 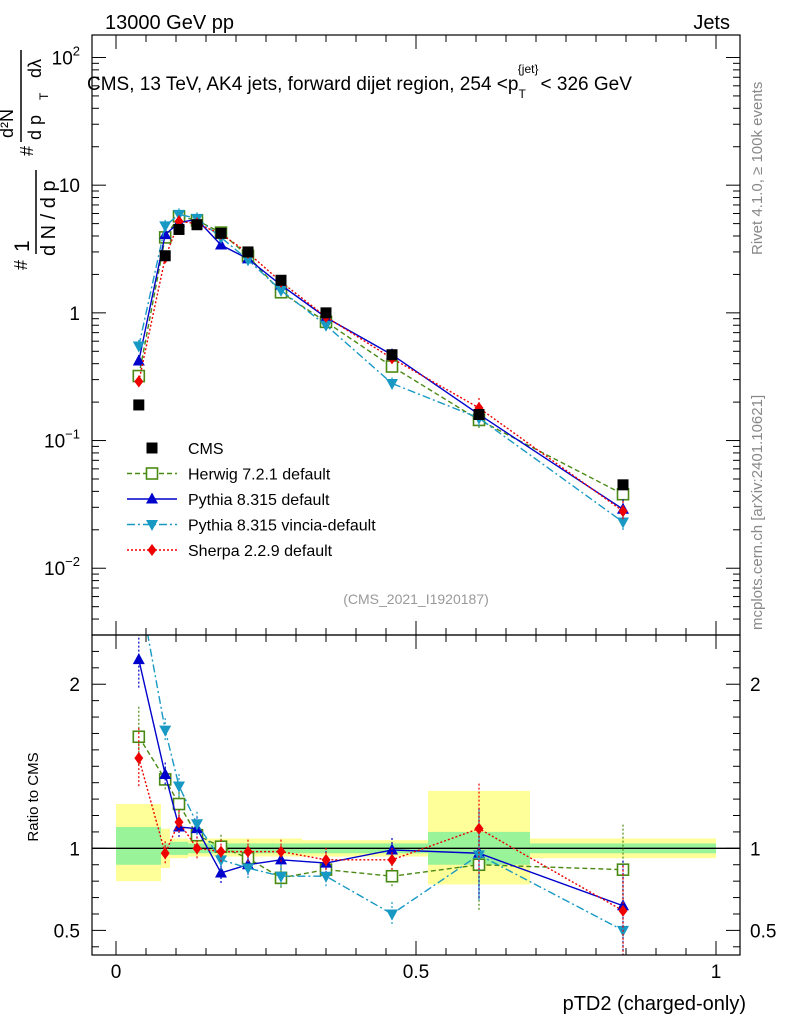 I want to click on legend-item: Pythia 8.315 default, so click(x=228, y=500).